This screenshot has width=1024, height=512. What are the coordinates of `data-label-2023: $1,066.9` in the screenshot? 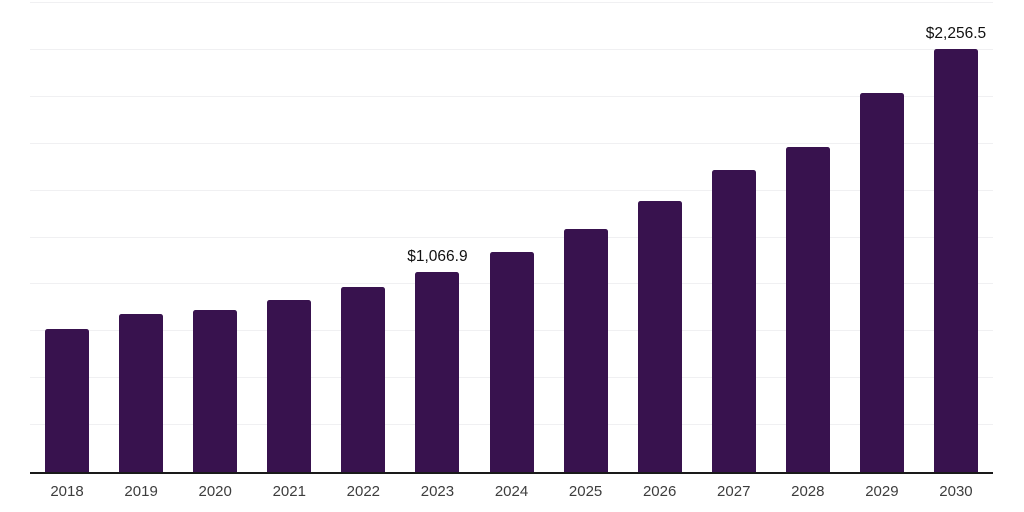 It's located at (437, 256).